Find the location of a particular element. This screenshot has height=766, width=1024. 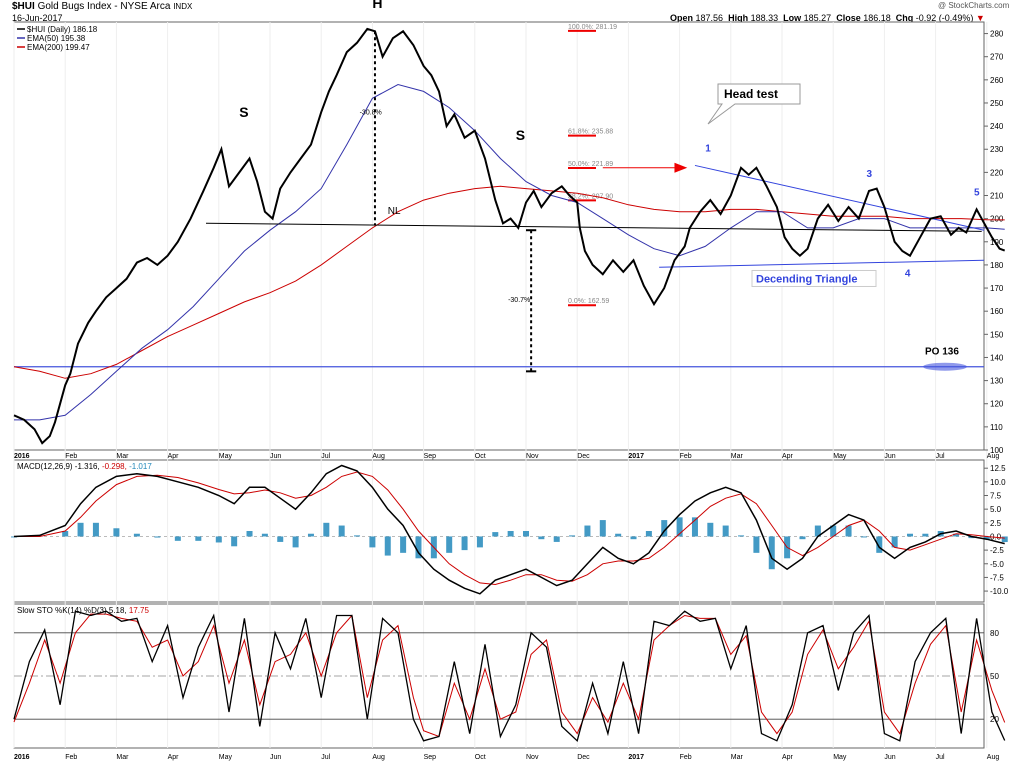

y-tick-label: 130 is located at coordinates (997, 381).